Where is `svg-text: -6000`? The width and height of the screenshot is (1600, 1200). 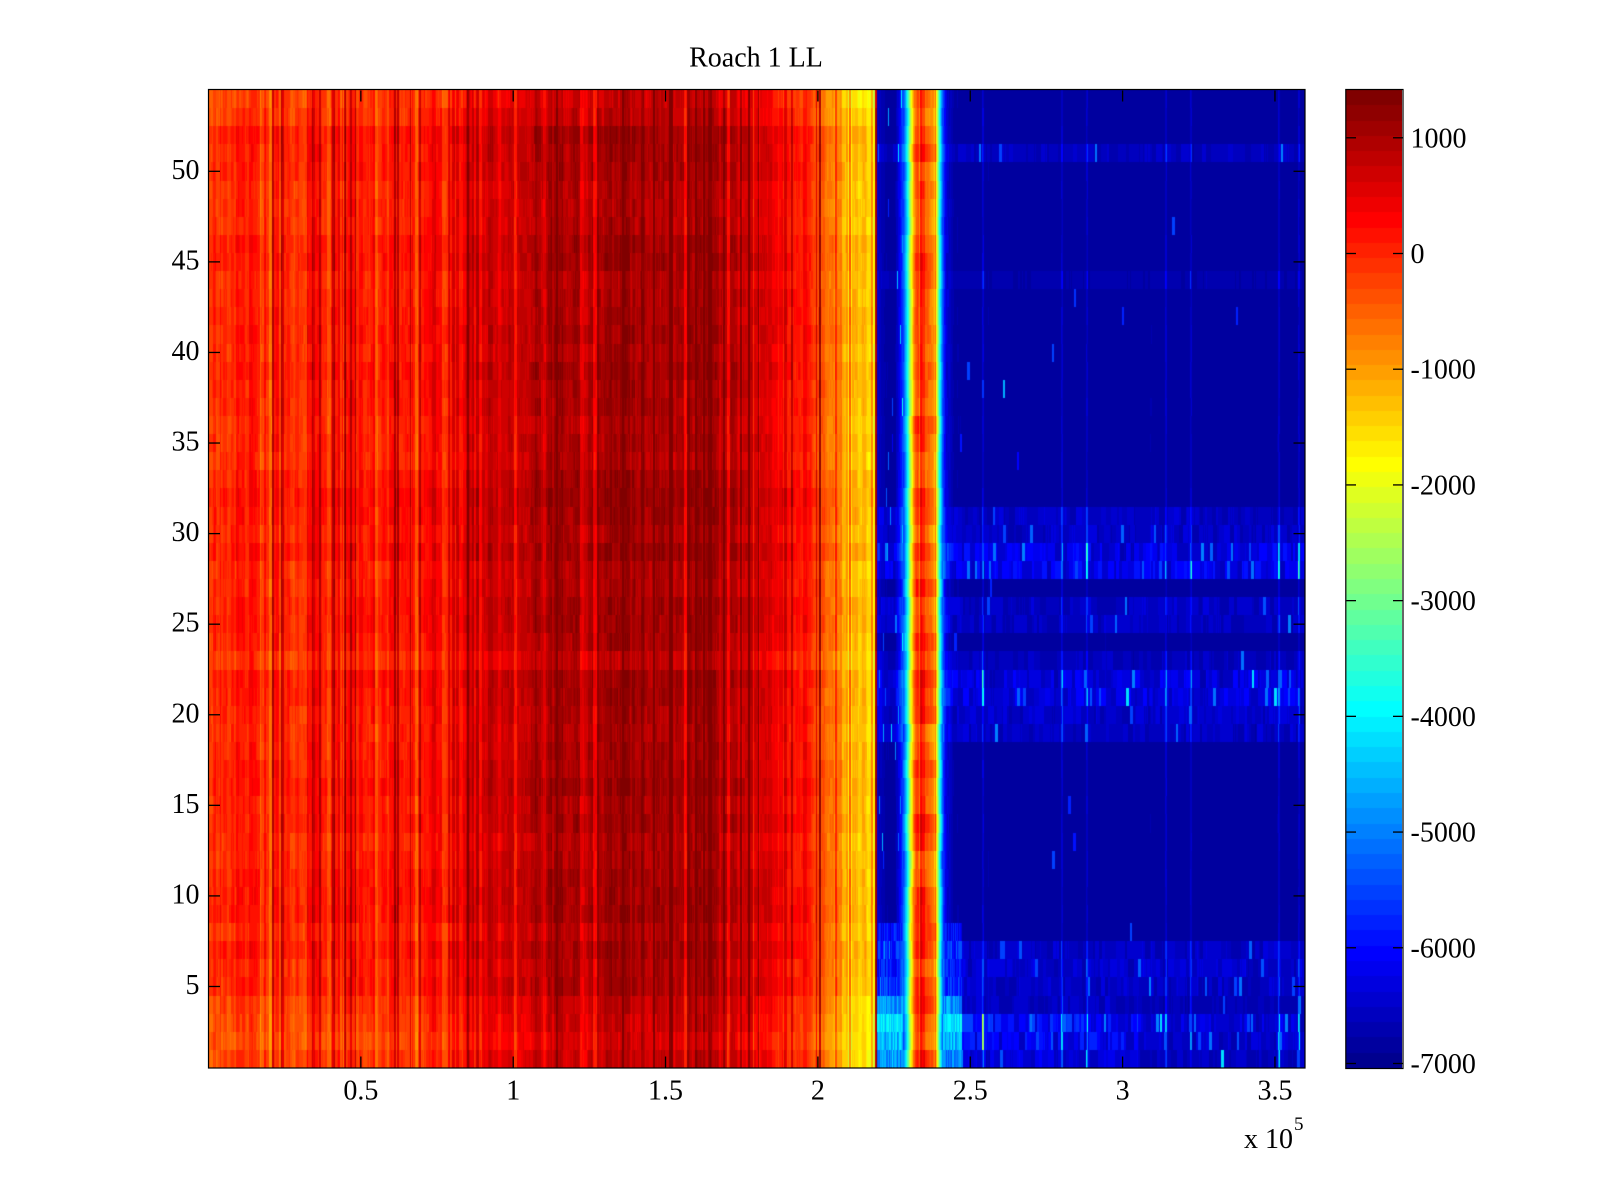
svg-text: -6000 is located at coordinates (1443, 948).